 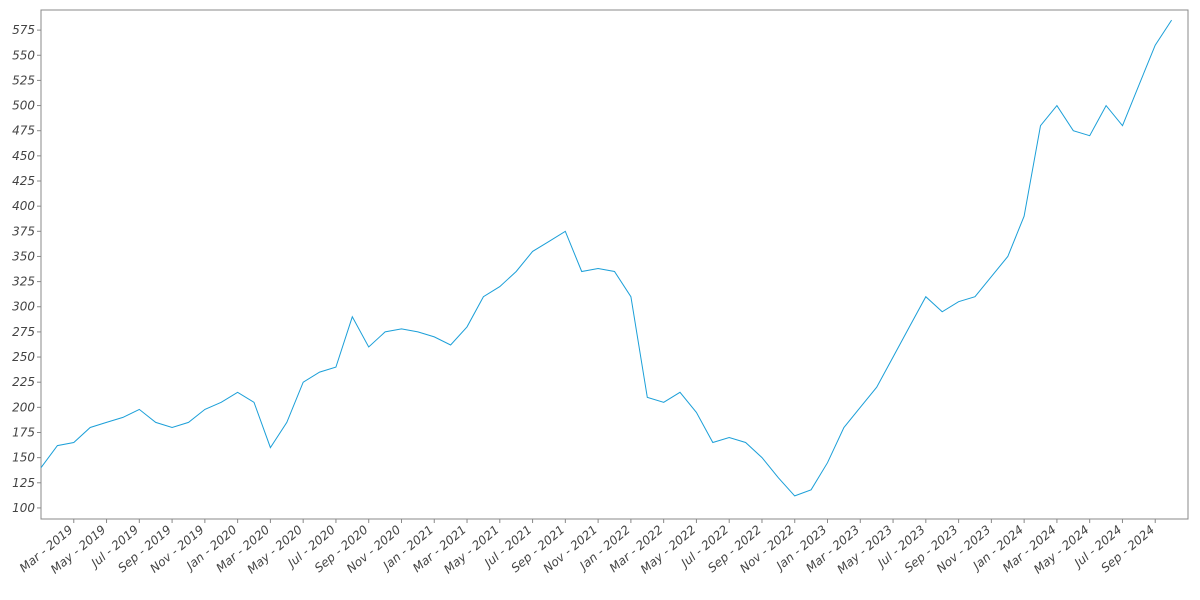 I want to click on y-tick-label: 325, so click(x=23, y=282).